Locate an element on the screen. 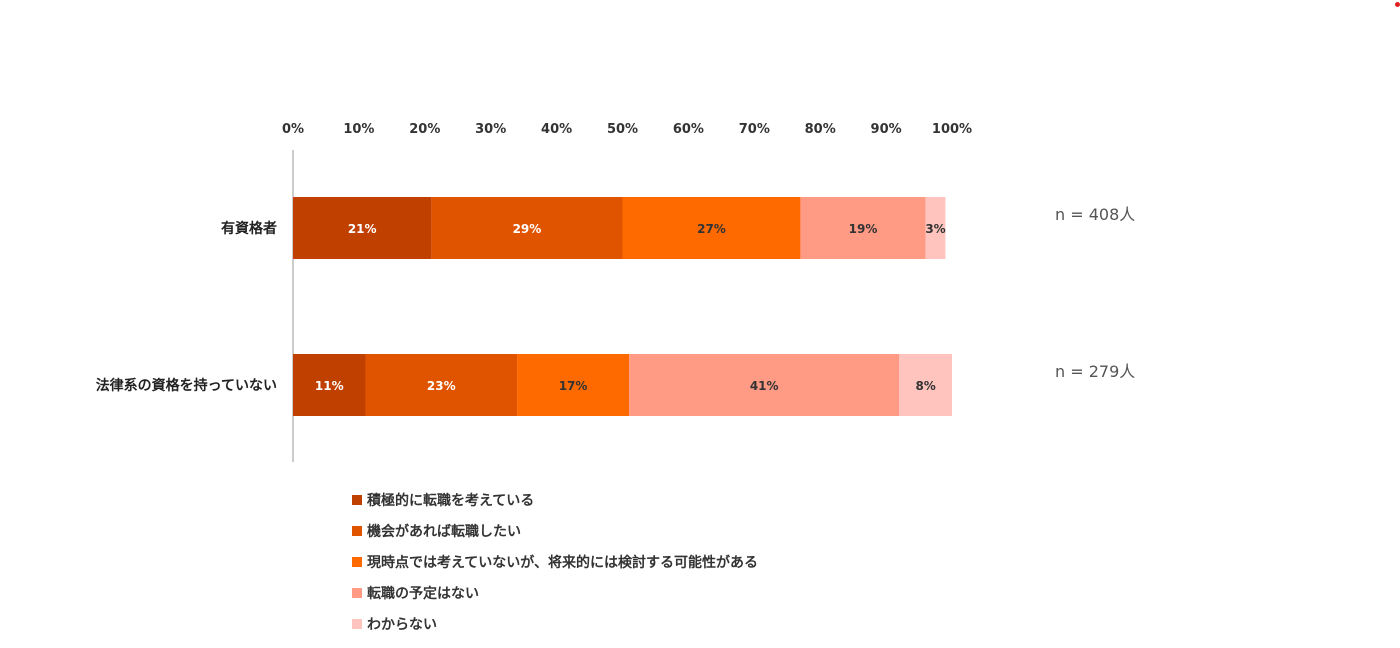 This screenshot has width=1400, height=648. sample-size-labels: n = 408人 n = 279人 is located at coordinates (1095, 293).